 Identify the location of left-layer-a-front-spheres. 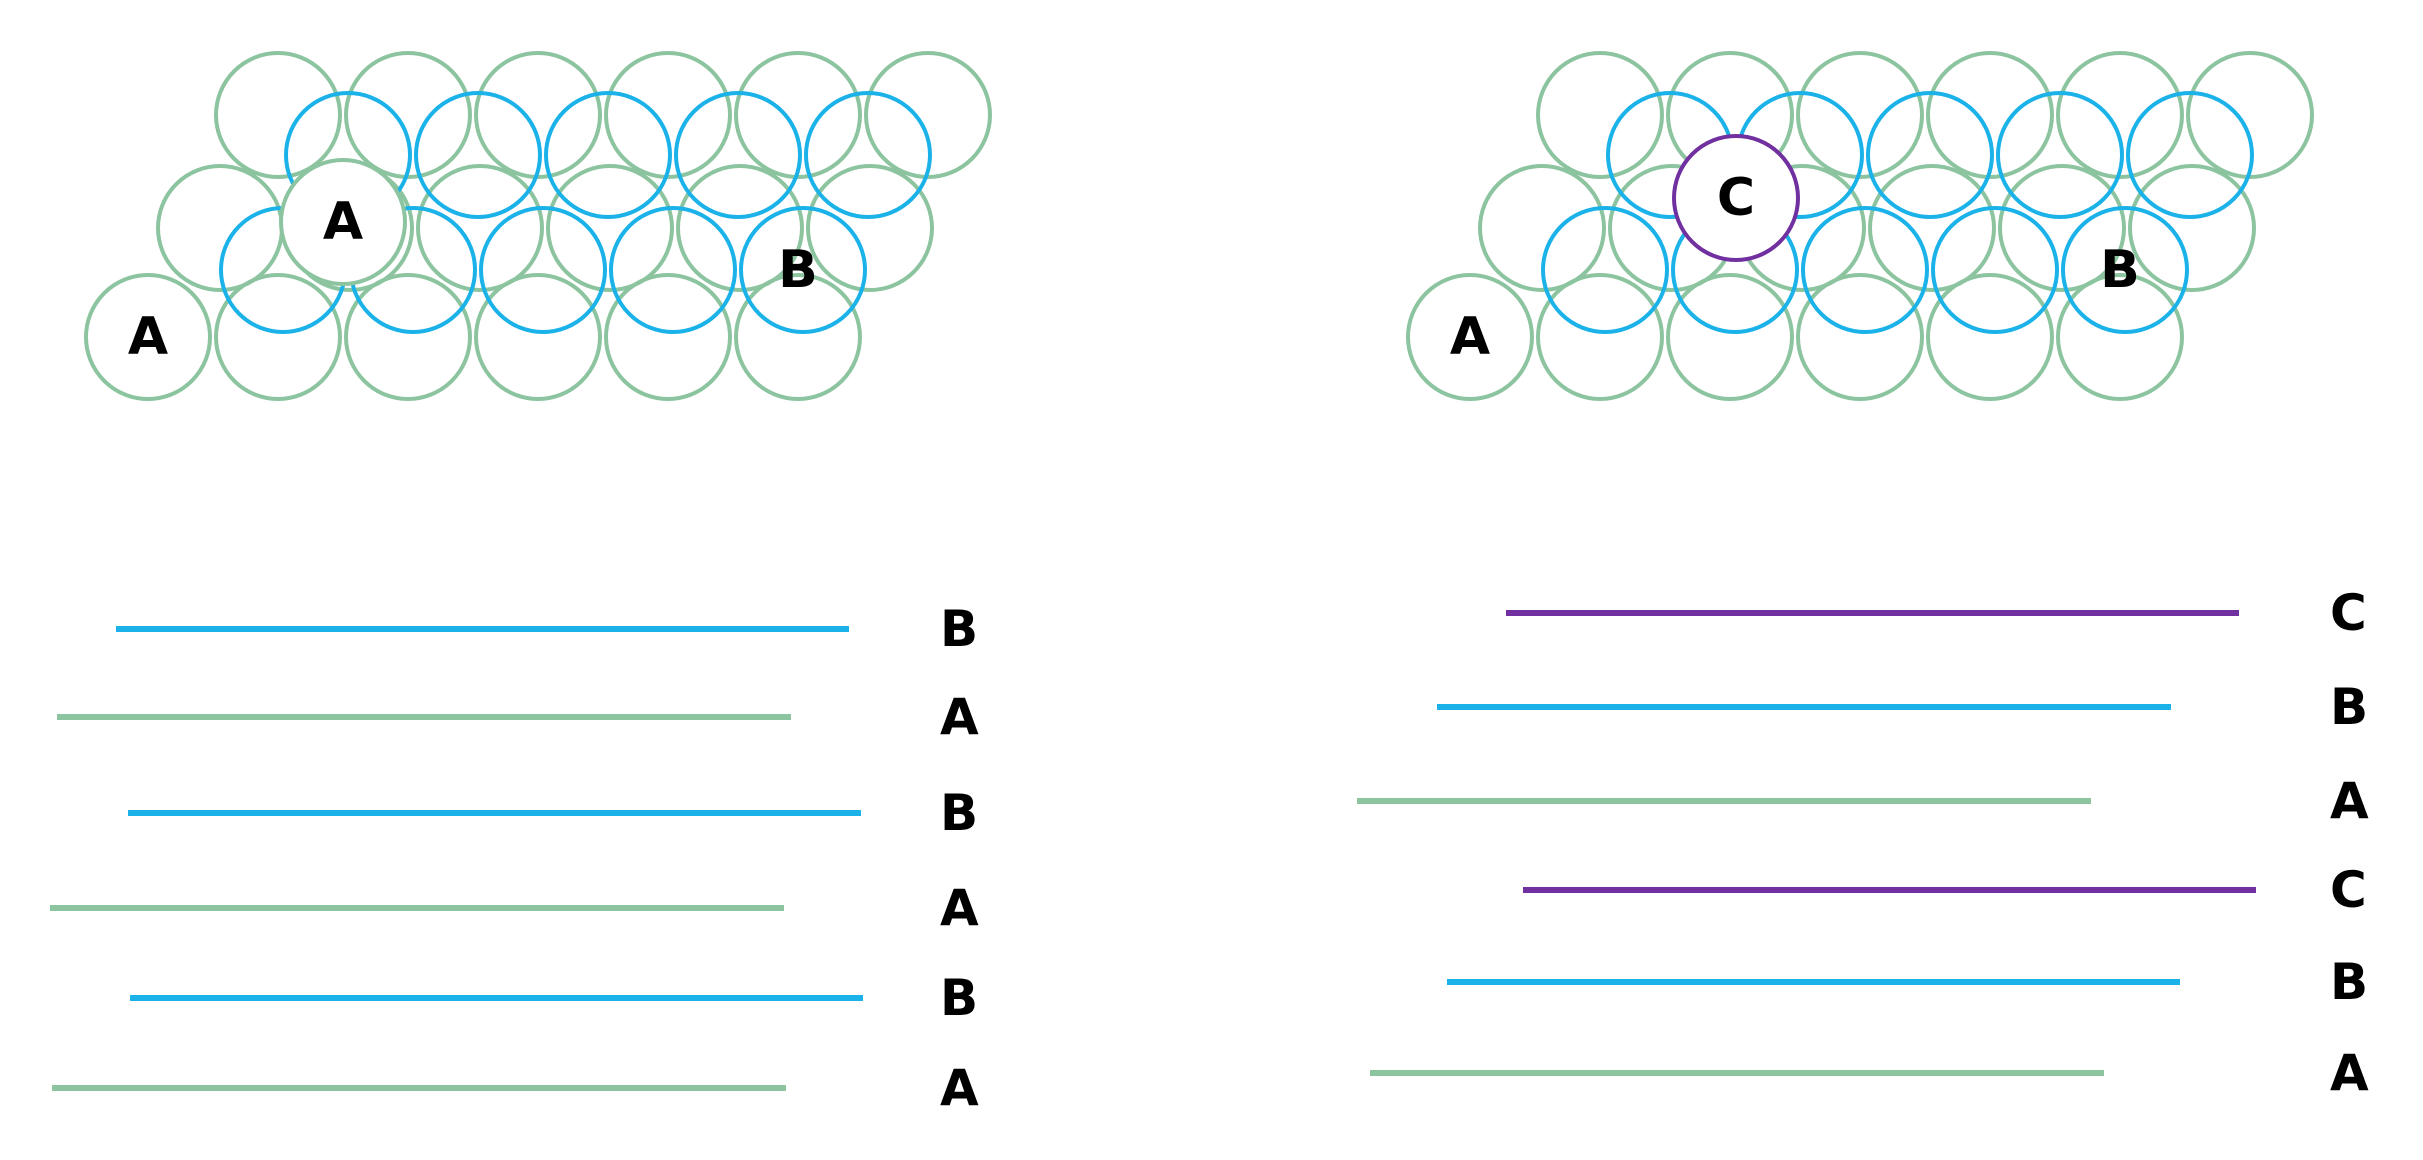
(473, 337).